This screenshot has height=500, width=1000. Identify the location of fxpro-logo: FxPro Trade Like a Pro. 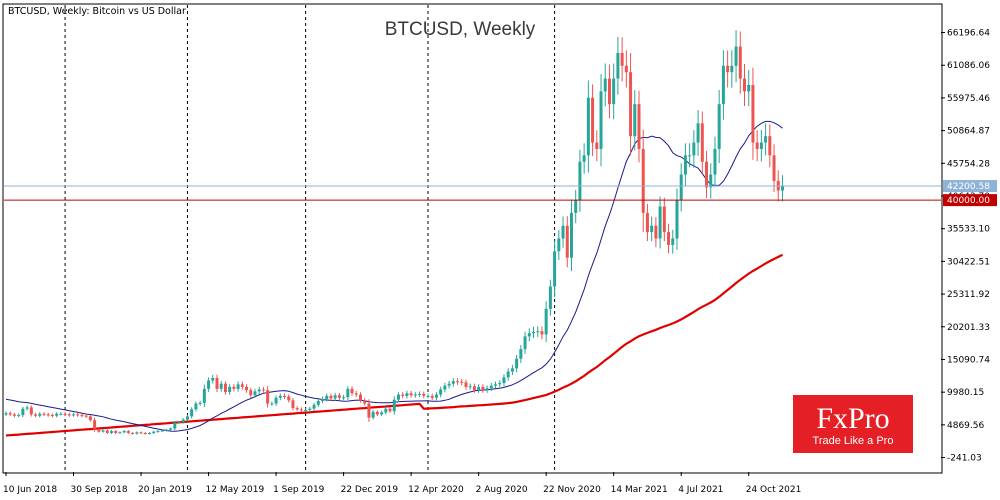
(853, 424).